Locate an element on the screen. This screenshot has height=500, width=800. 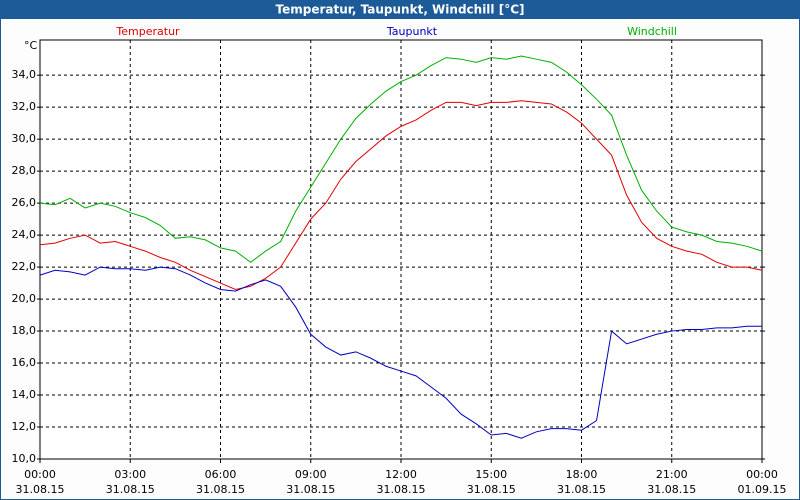
y-tick-label: 14,0 is located at coordinates (24, 394).